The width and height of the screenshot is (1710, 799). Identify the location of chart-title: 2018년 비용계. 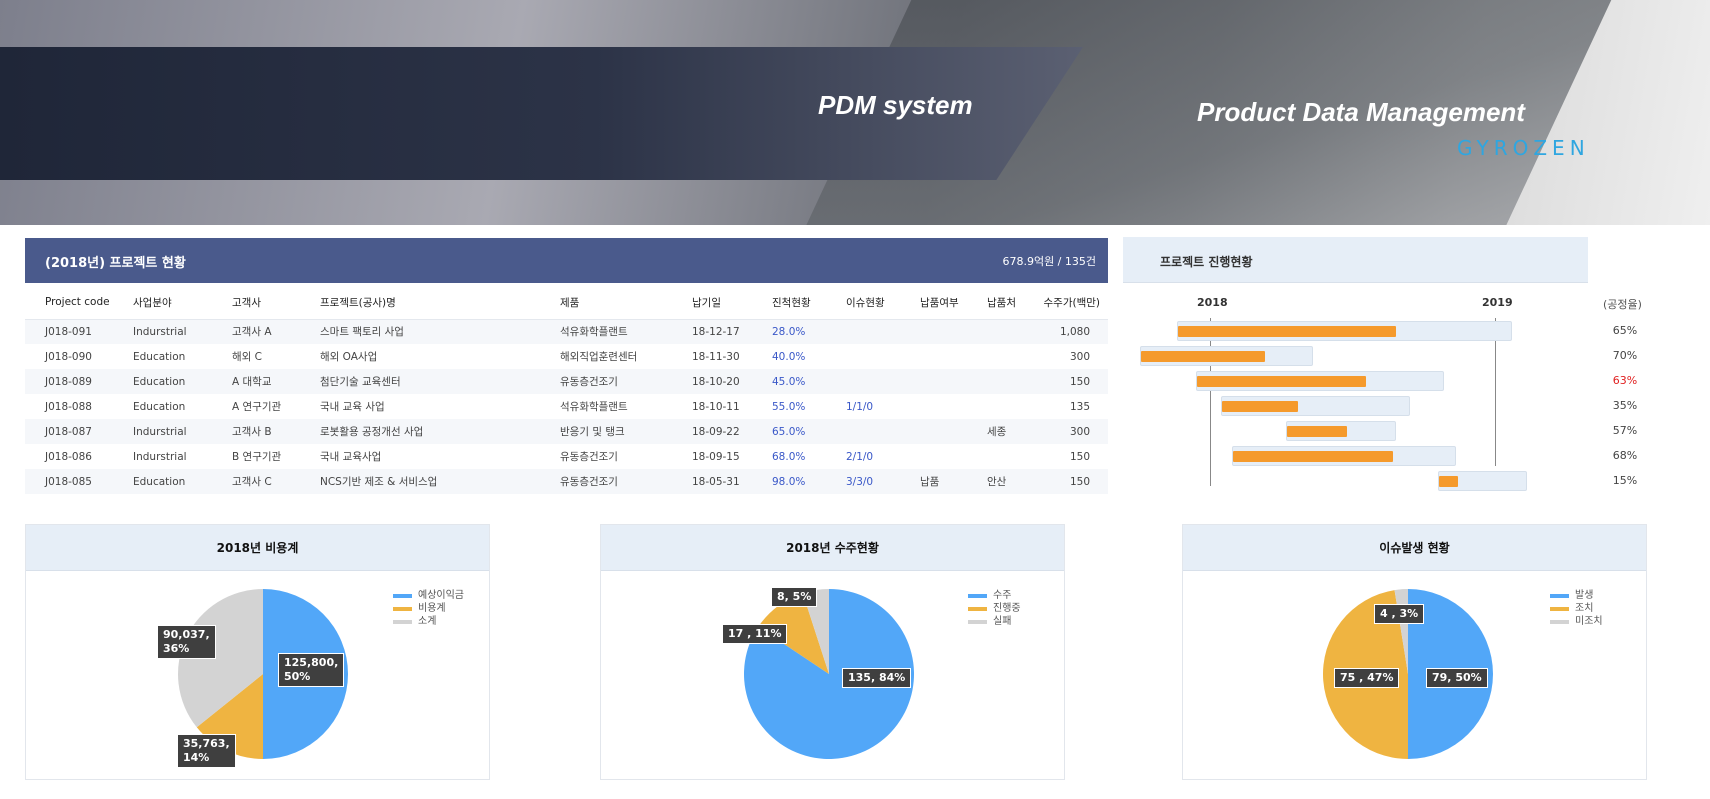
(257, 548).